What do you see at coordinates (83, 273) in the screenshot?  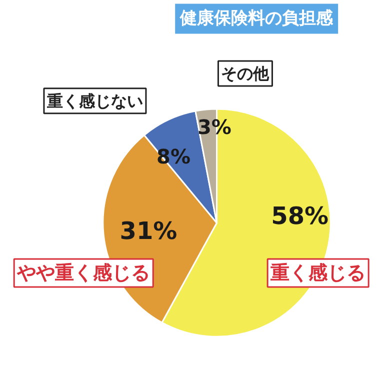 I see `slice-label: やや重く感じる` at bounding box center [83, 273].